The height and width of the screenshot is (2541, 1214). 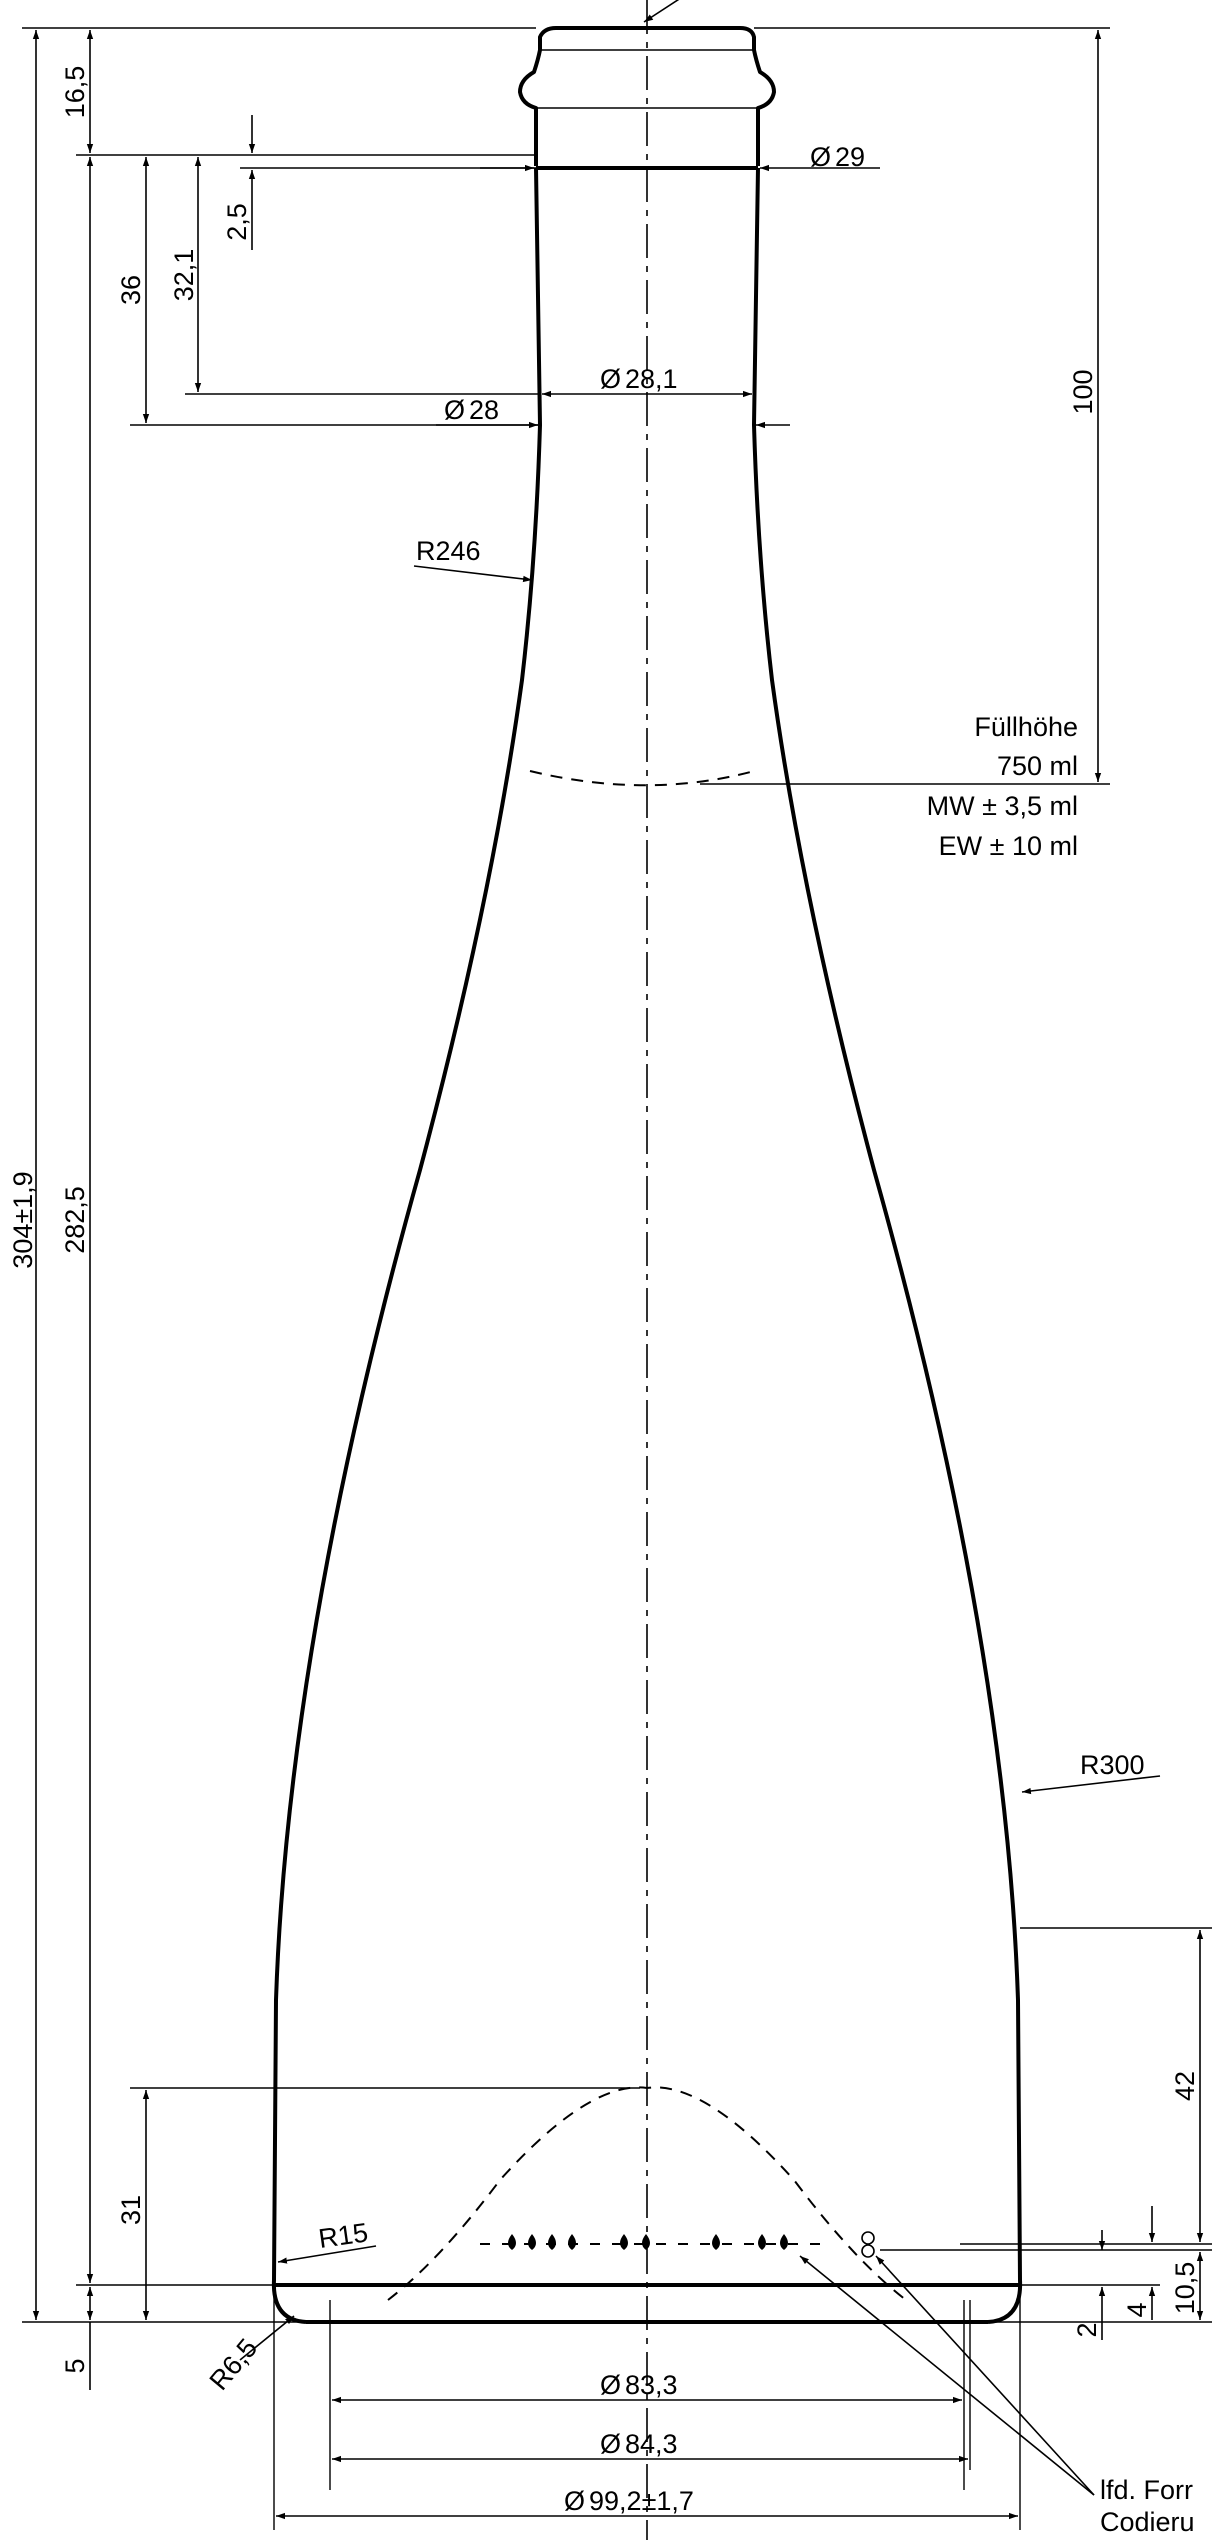 I want to click on label-fill-height: 100, so click(x=1083, y=391).